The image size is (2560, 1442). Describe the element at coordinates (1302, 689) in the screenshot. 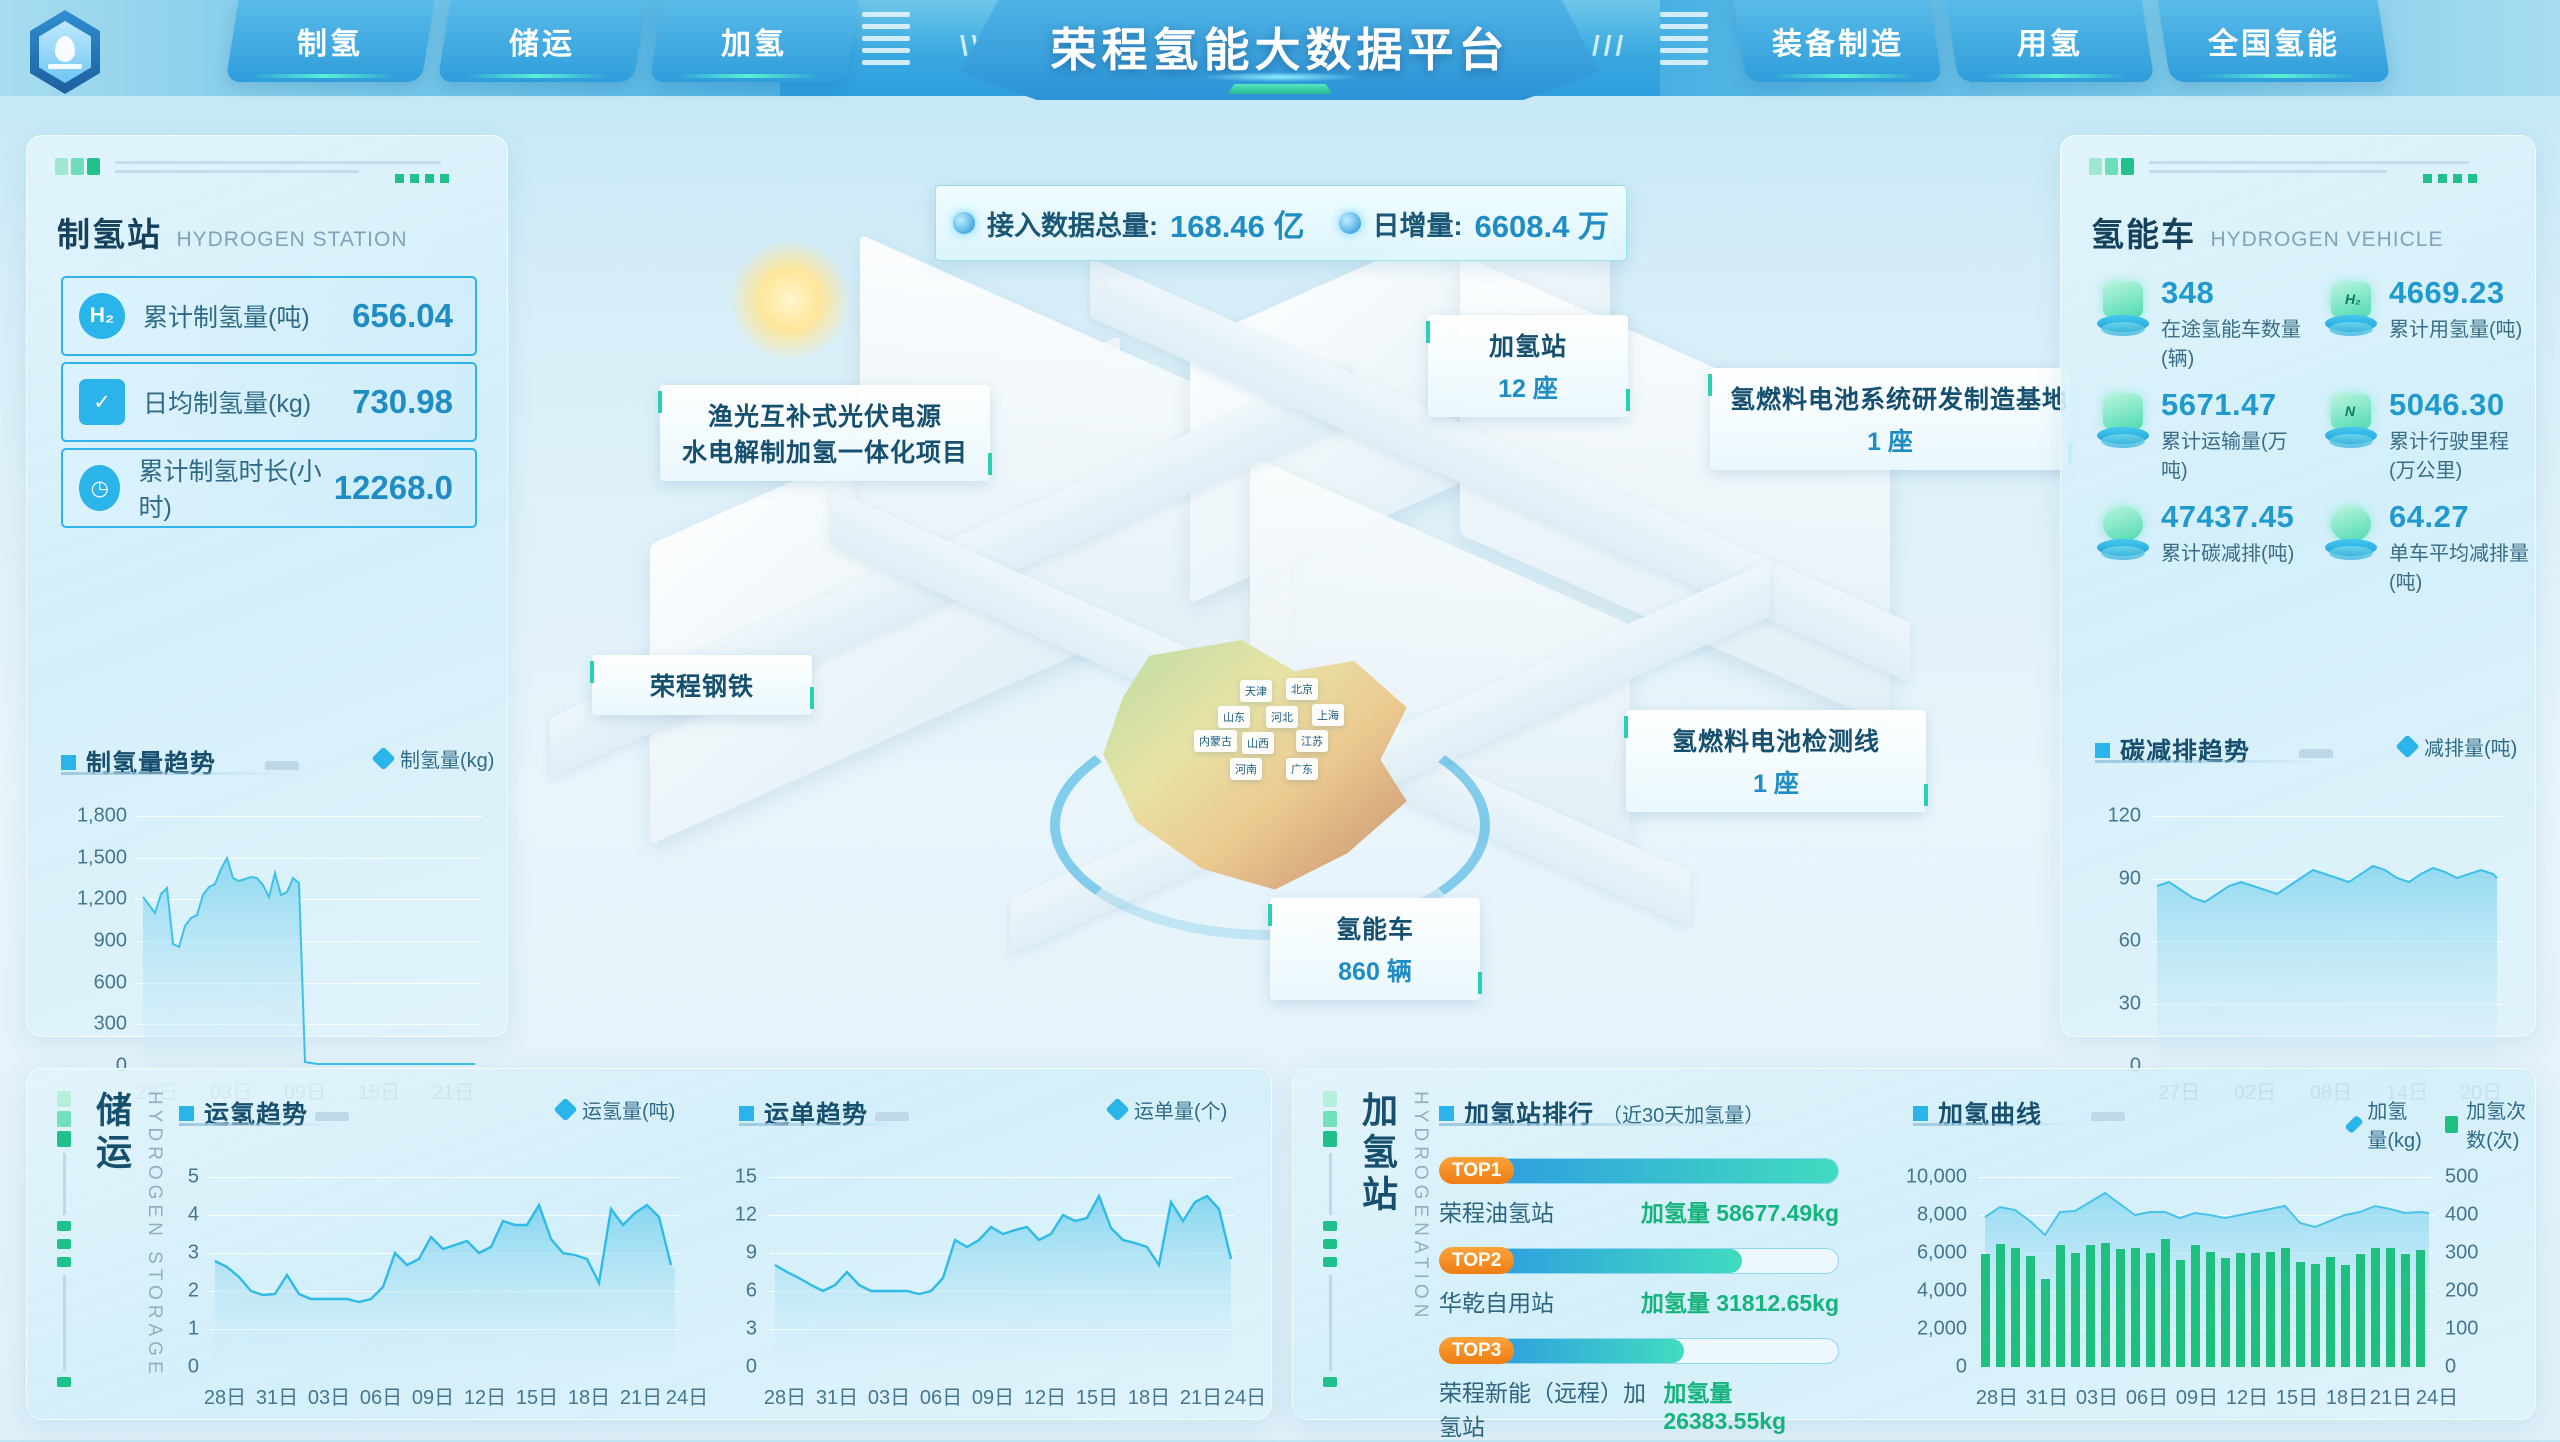

I see `map-city-tag: 北京` at that location.